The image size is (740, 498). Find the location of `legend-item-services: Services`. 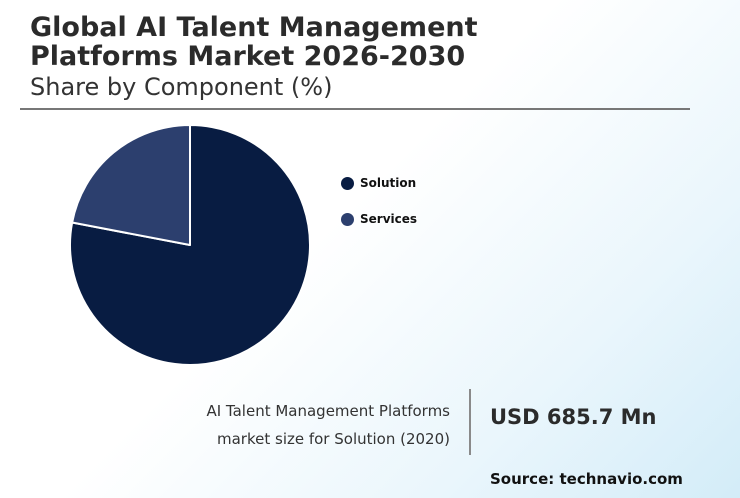

legend-item-services: Services is located at coordinates (379, 219).